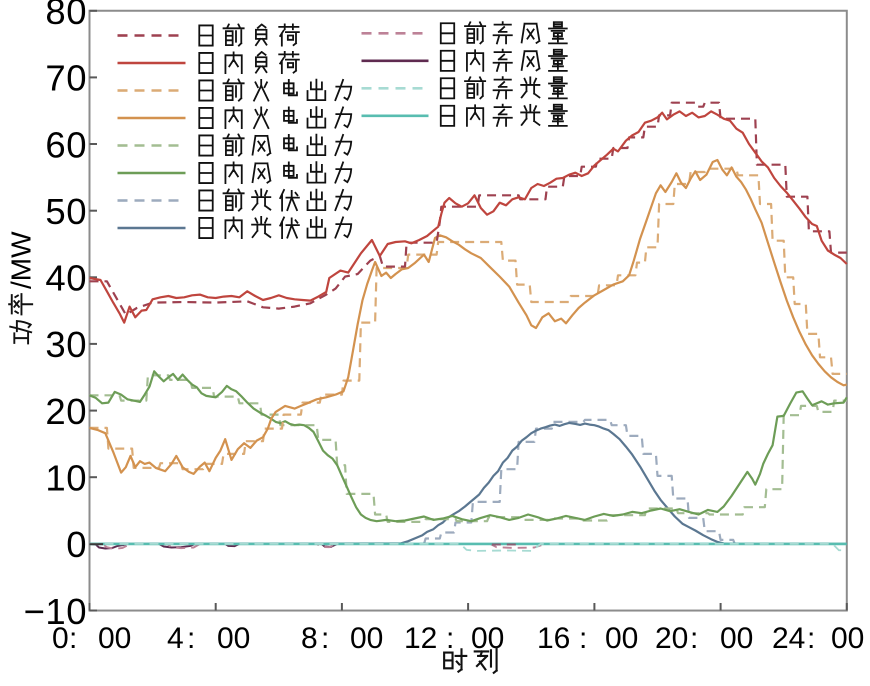  What do you see at coordinates (788, 638) in the screenshot?
I see `svg-text: 24` at bounding box center [788, 638].